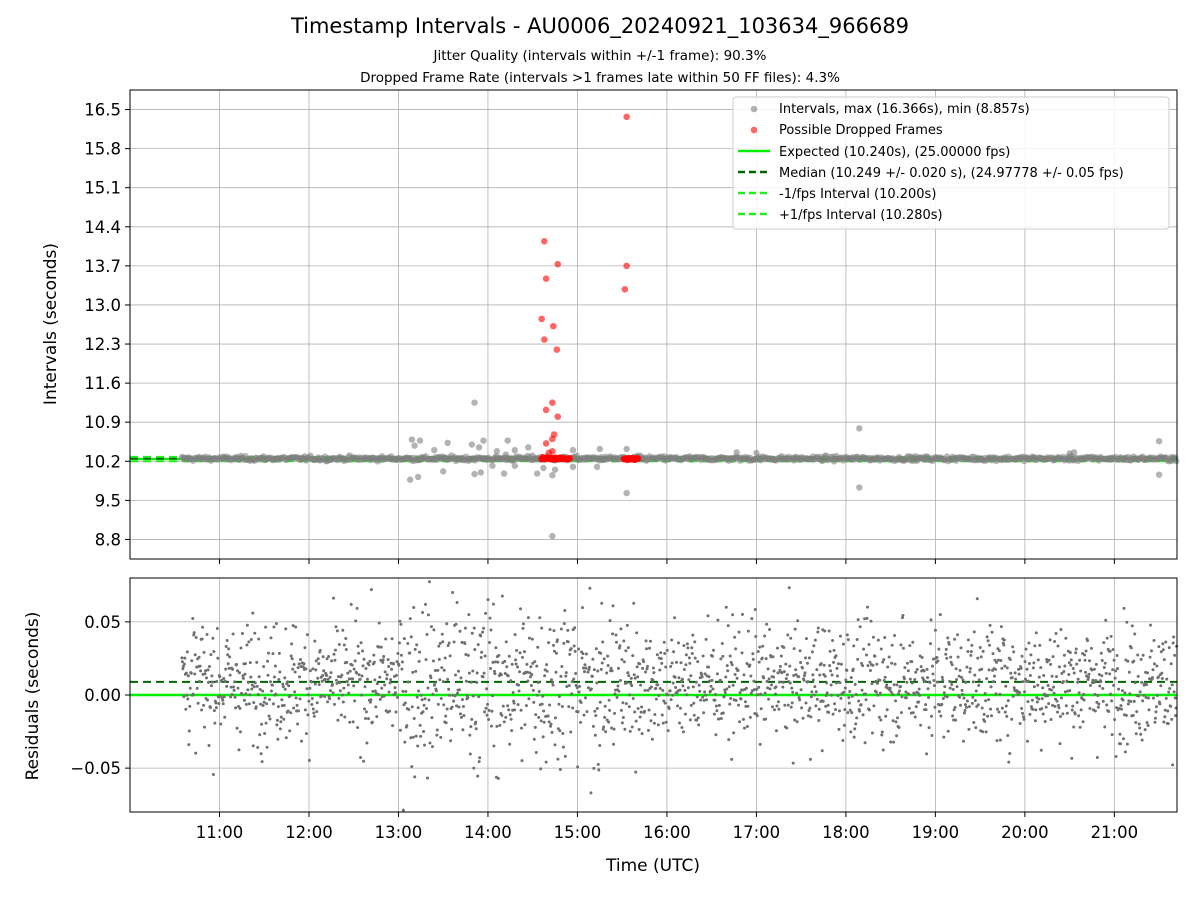  Describe the element at coordinates (1025, 832) in the screenshot. I see `x-tick-label: 20:00` at that location.